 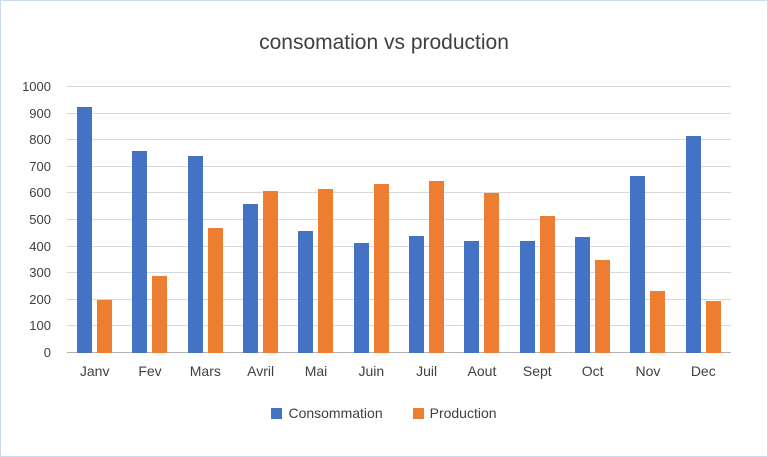 What do you see at coordinates (40, 193) in the screenshot?
I see `y-tick-label-600: 600` at bounding box center [40, 193].